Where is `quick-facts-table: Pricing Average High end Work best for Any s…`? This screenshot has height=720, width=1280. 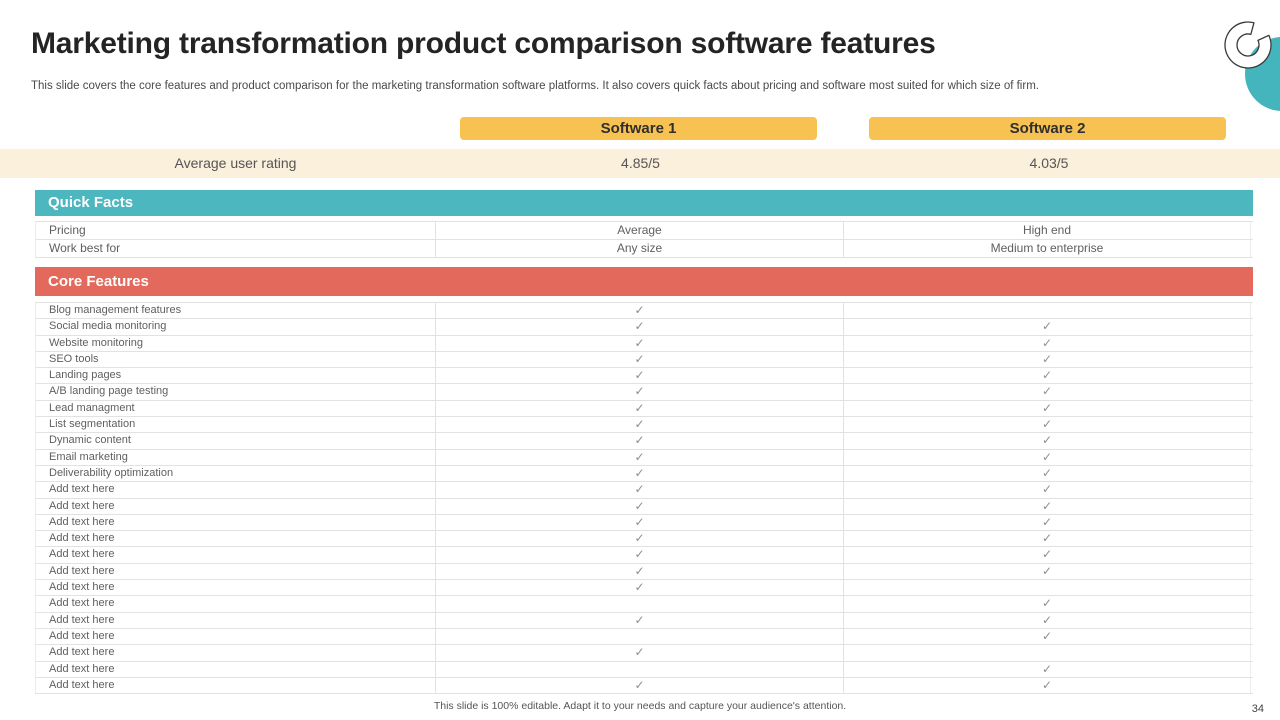
quick-facts-table: Pricing Average High end Work best for Any s… is located at coordinates (644, 240).